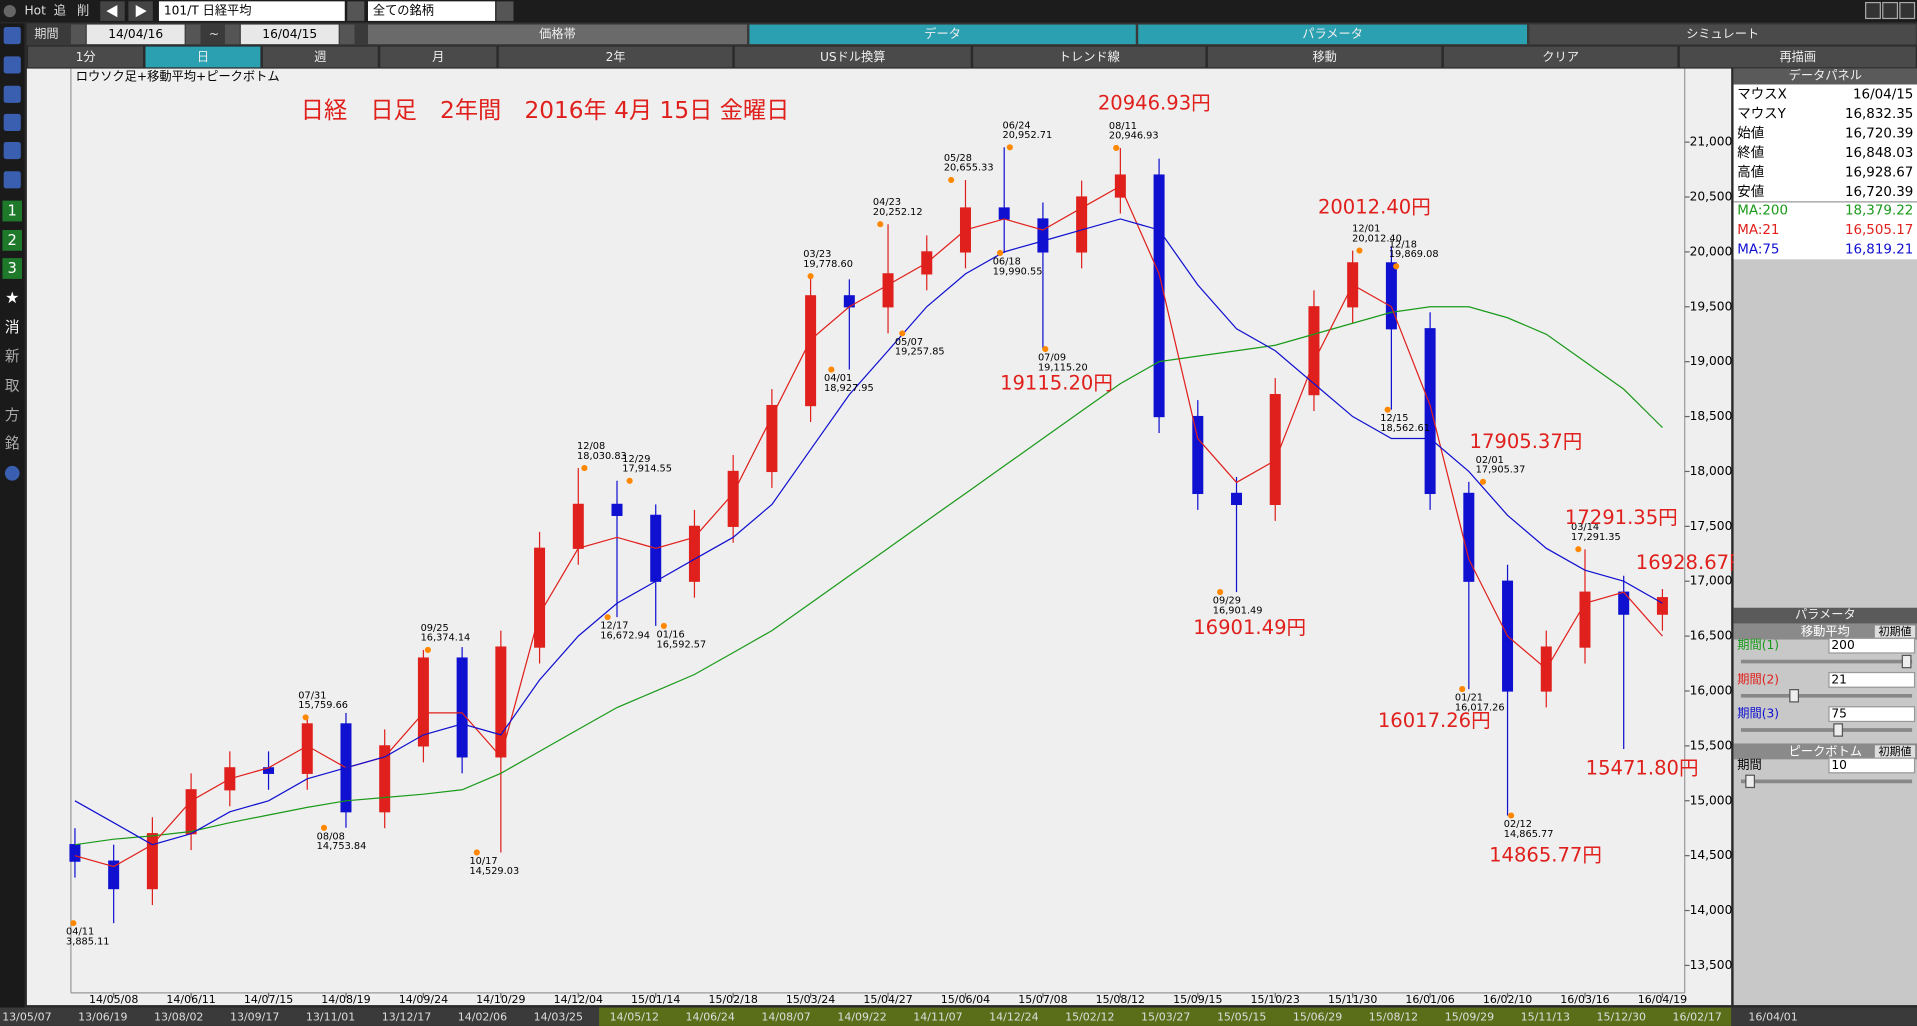 This screenshot has width=1917, height=1026. What do you see at coordinates (505, 11) in the screenshot?
I see `universe-dropdown` at bounding box center [505, 11].